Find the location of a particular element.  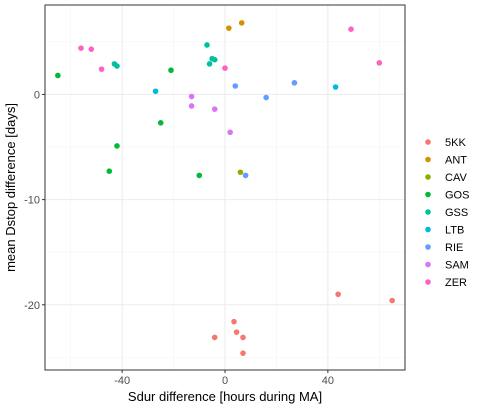

y-axis-title: mean Dstop difference [days] is located at coordinates (10, 187).